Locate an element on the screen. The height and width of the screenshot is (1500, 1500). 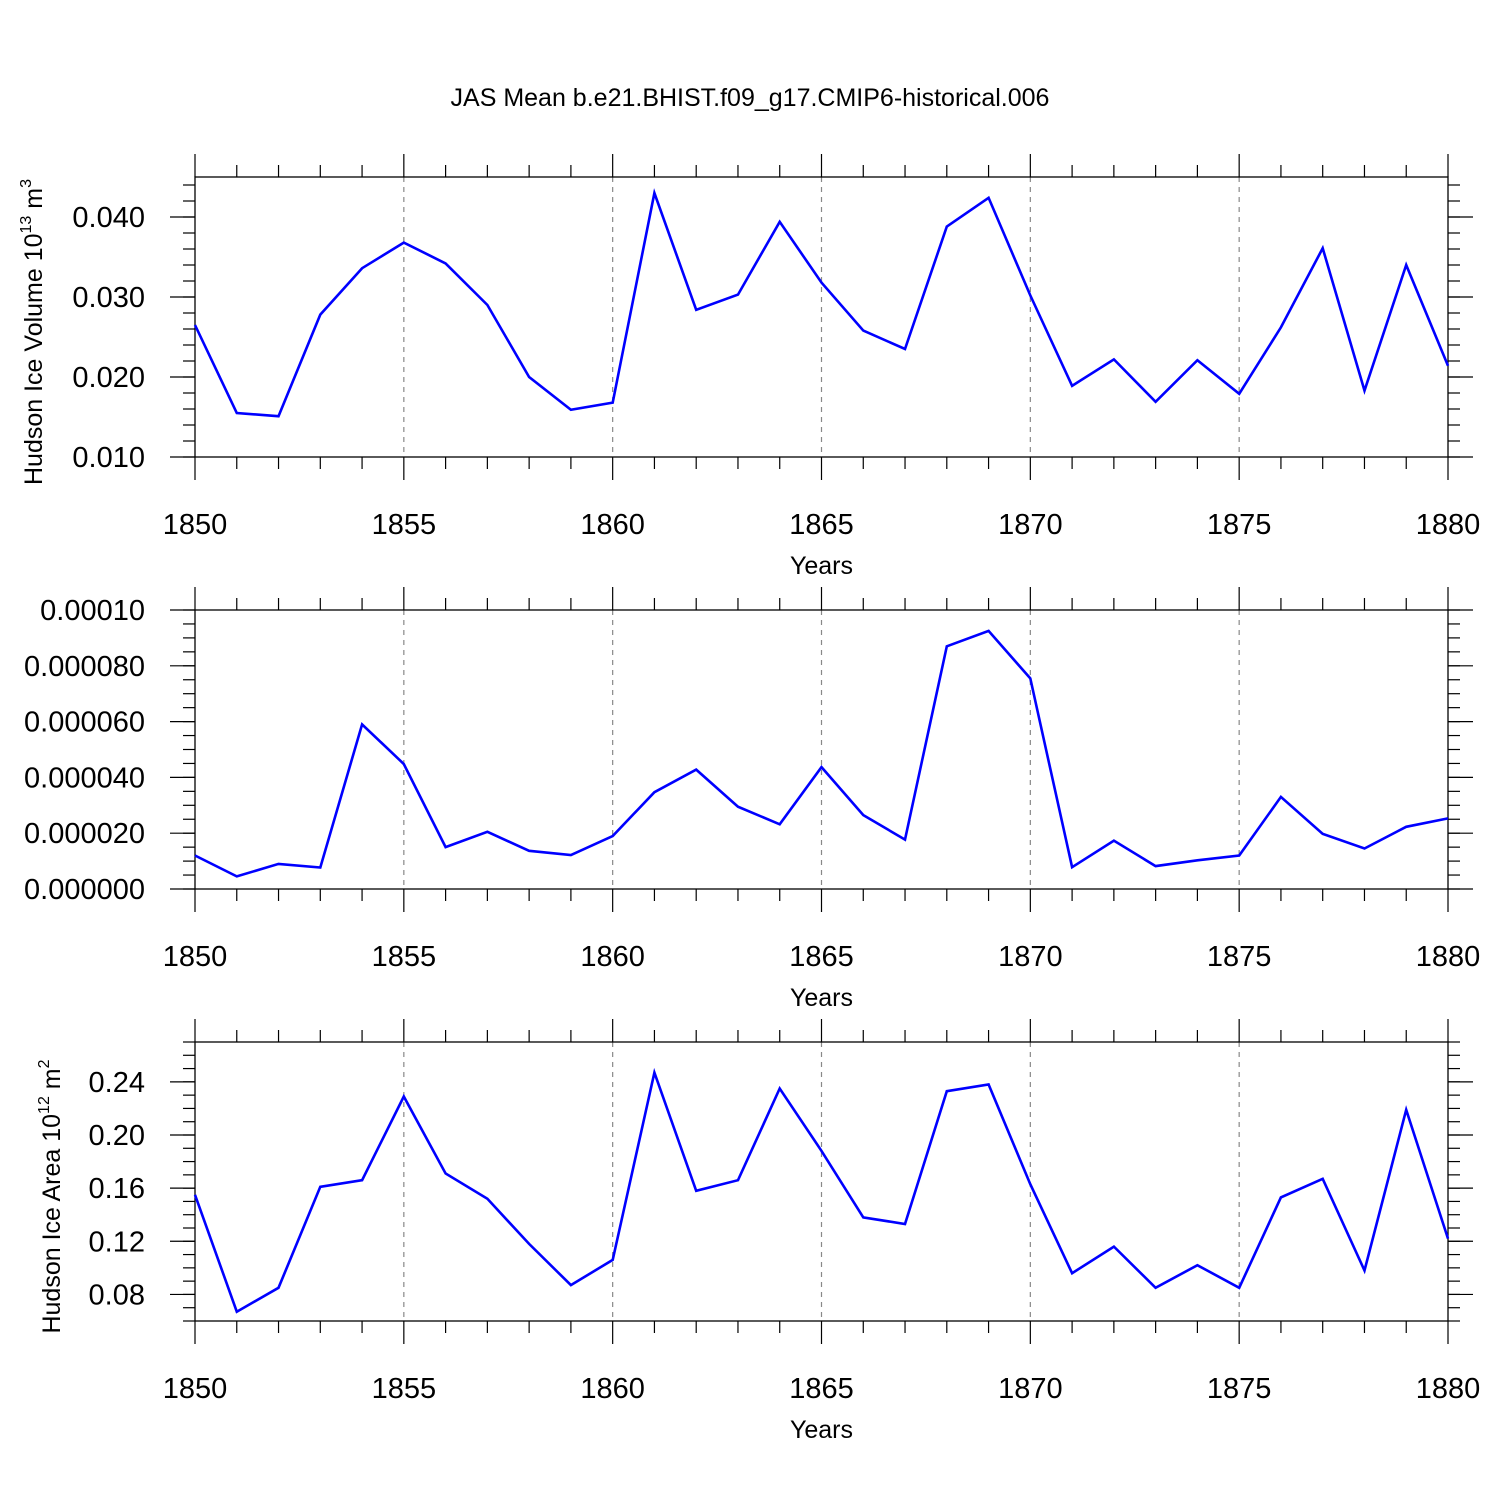
y-tick-label: 0.000020 is located at coordinates (84, 834).